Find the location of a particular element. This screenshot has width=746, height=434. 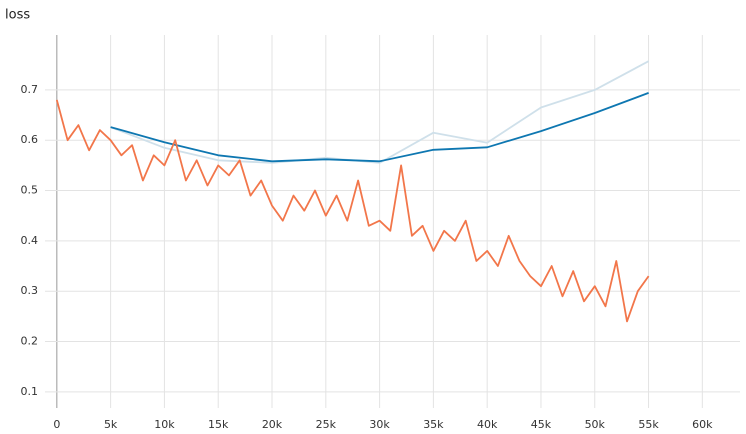

y-tick-label: 0.1 is located at coordinates (30, 391).